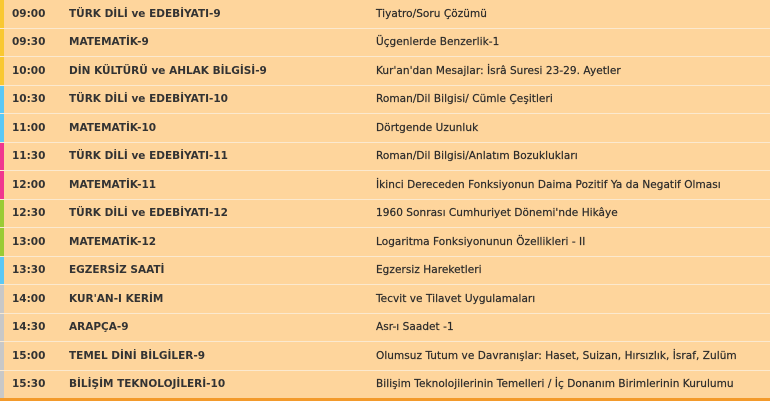 This screenshot has height=401, width=770. What do you see at coordinates (29, 384) in the screenshot?
I see `time-label: 15:30` at bounding box center [29, 384].